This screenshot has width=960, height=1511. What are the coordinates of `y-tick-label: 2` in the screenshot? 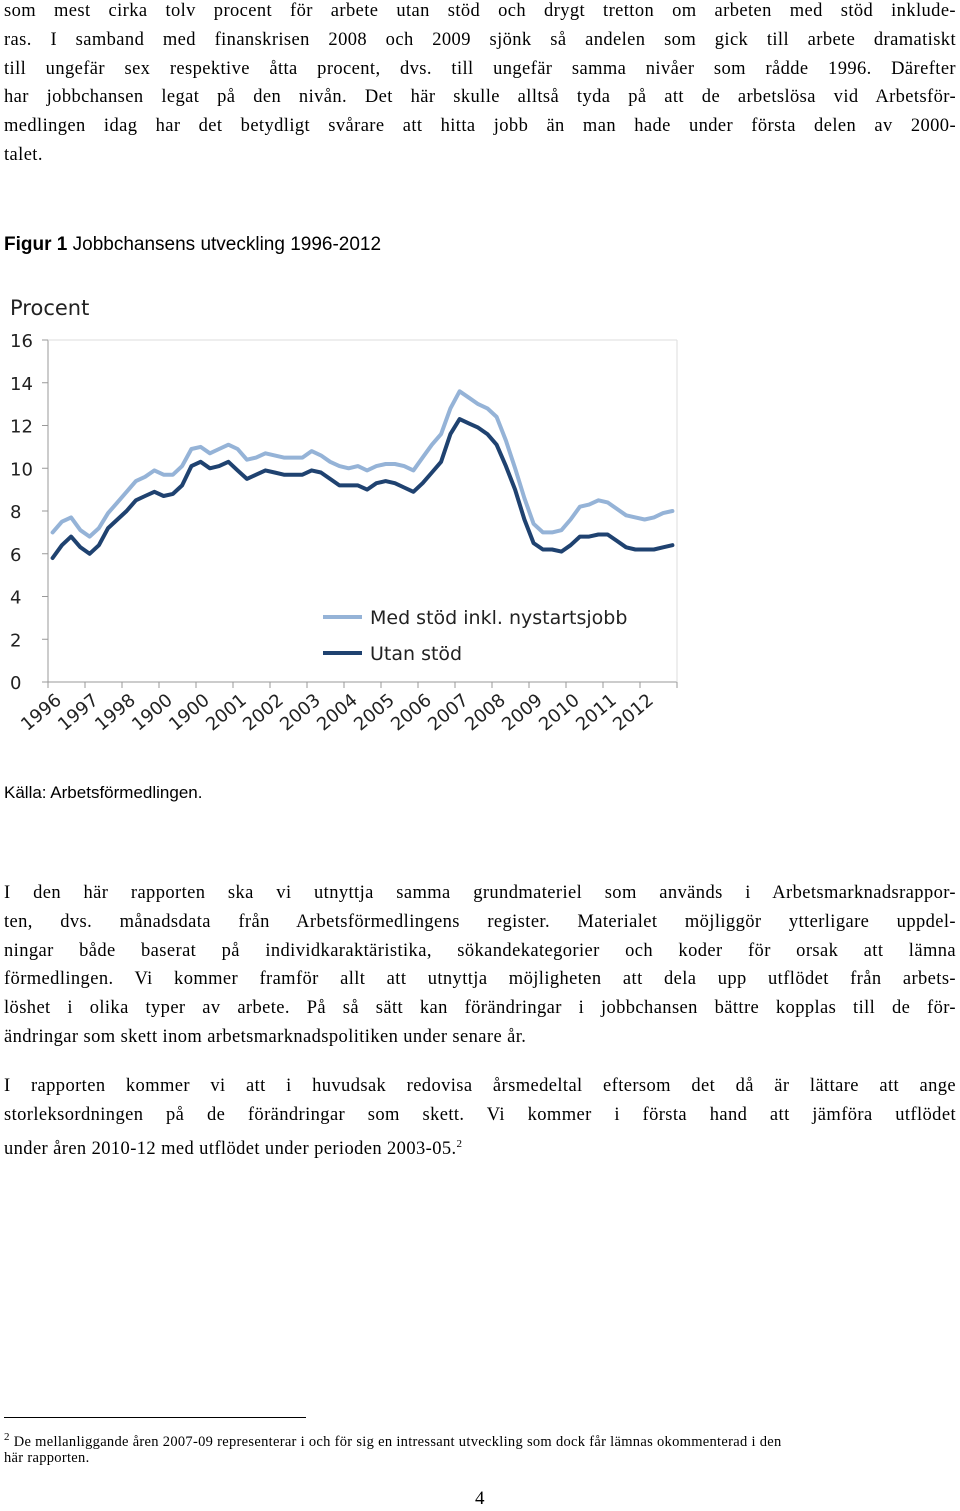 It's located at (15, 640).